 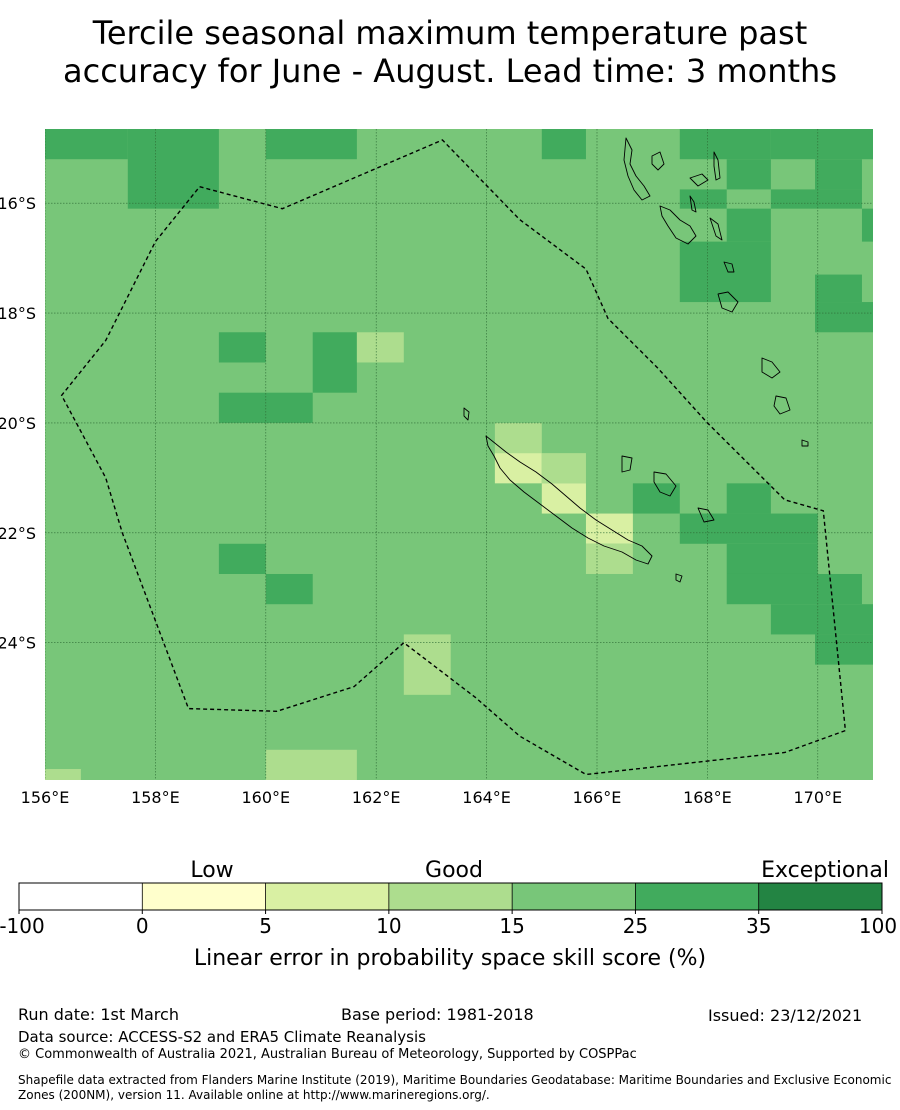 What do you see at coordinates (878, 926) in the screenshot?
I see `colorbar-tick-label: 100` at bounding box center [878, 926].